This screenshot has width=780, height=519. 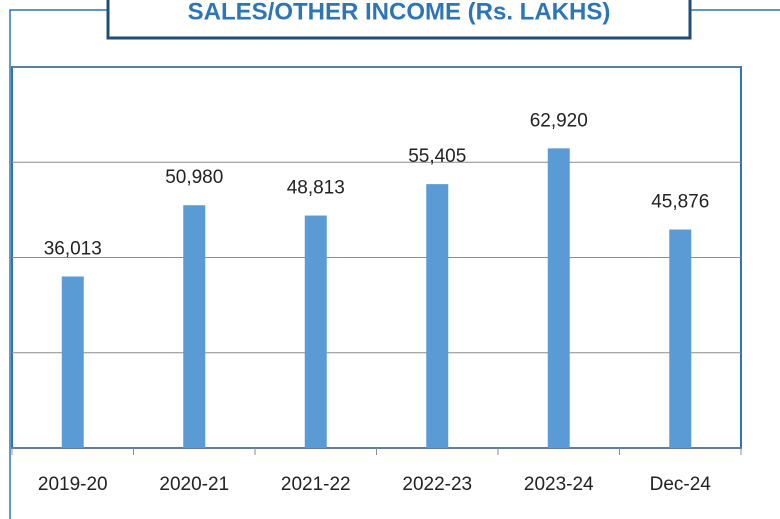 I want to click on title-box, so click(x=399, y=20).